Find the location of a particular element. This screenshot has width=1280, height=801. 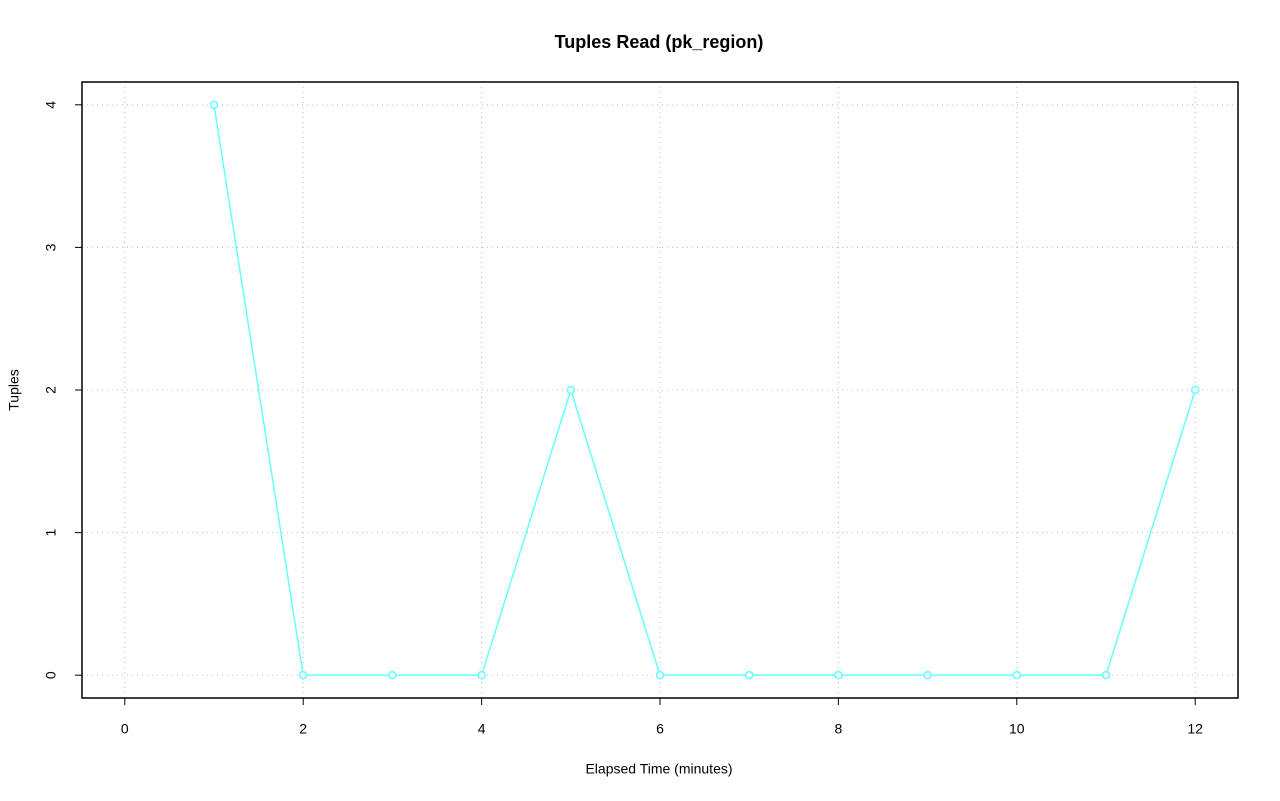

x-tick-label: 4 is located at coordinates (482, 729).